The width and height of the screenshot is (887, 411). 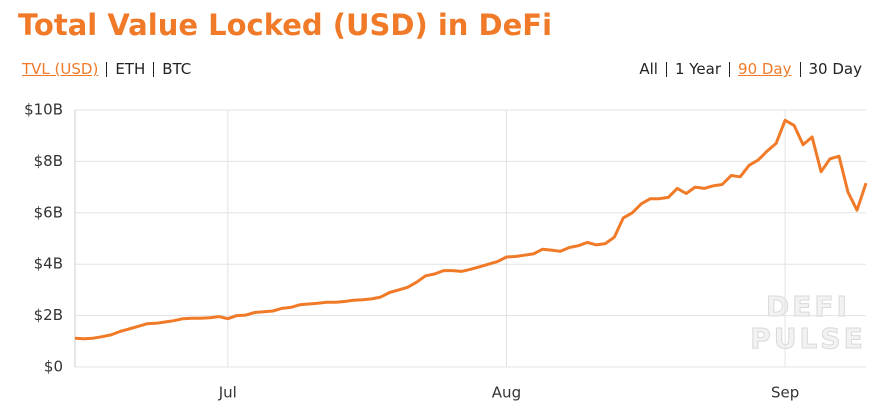 What do you see at coordinates (48, 315) in the screenshot?
I see `y-tick-label: $2B` at bounding box center [48, 315].